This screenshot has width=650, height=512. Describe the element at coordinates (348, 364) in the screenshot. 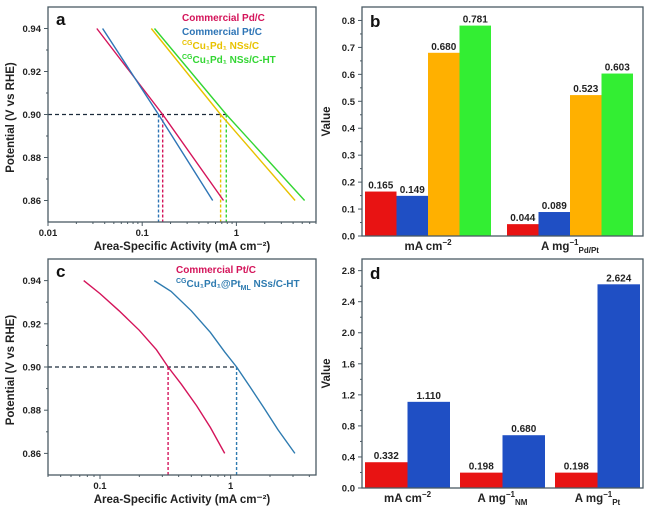

I see `y-tick-label: 1.6` at that location.